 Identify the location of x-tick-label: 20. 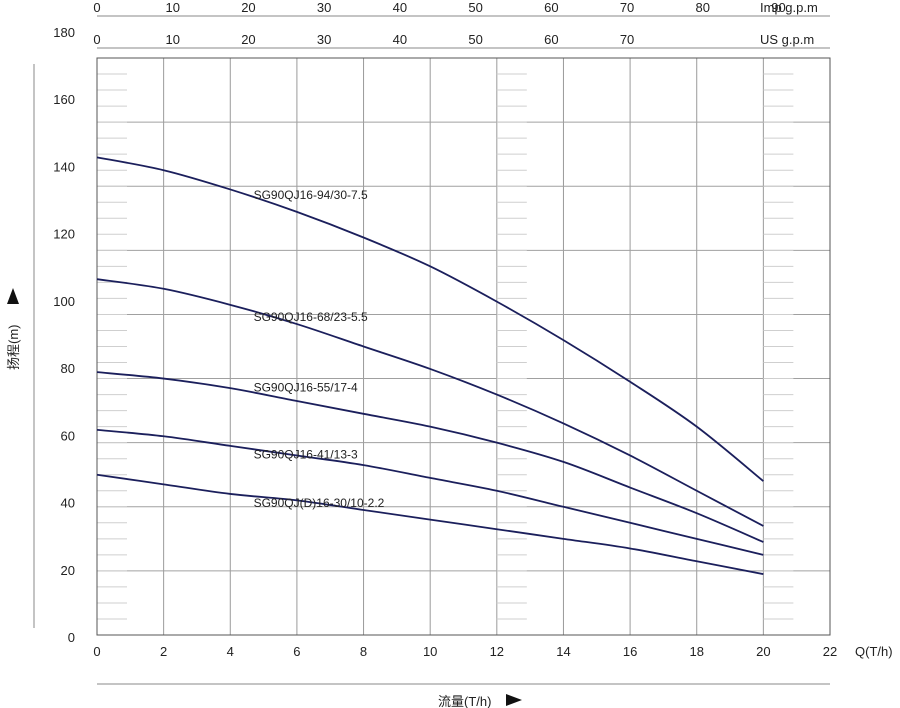
(763, 651).